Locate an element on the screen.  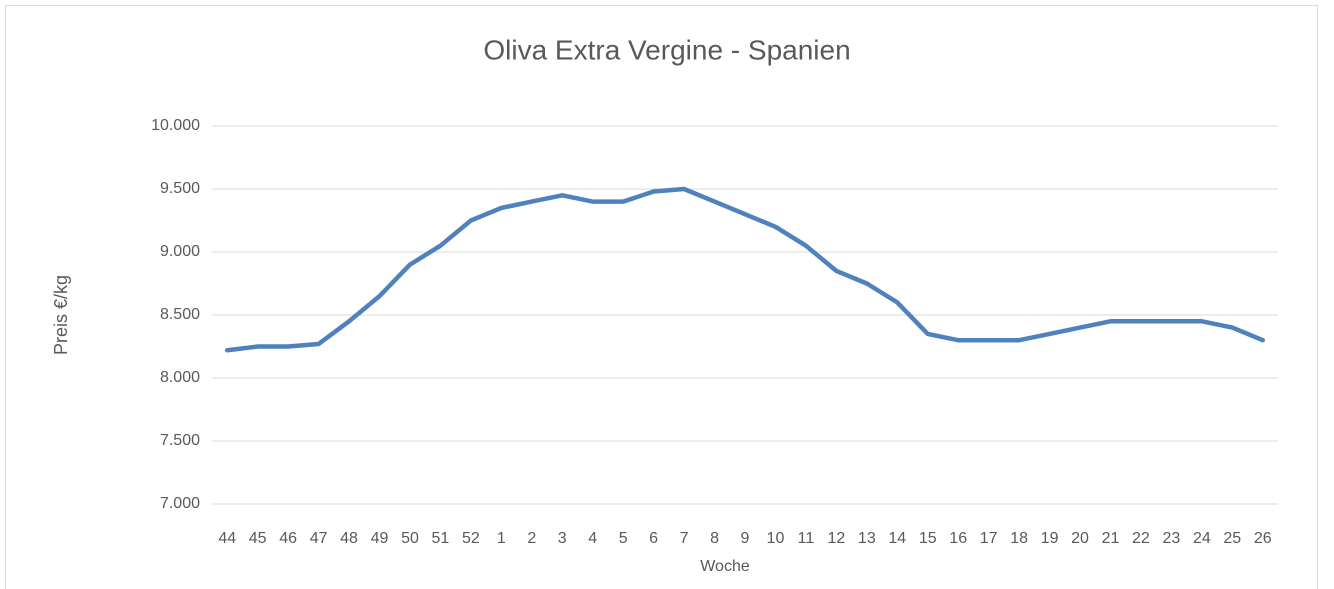
x-tick-label: 48 is located at coordinates (349, 538).